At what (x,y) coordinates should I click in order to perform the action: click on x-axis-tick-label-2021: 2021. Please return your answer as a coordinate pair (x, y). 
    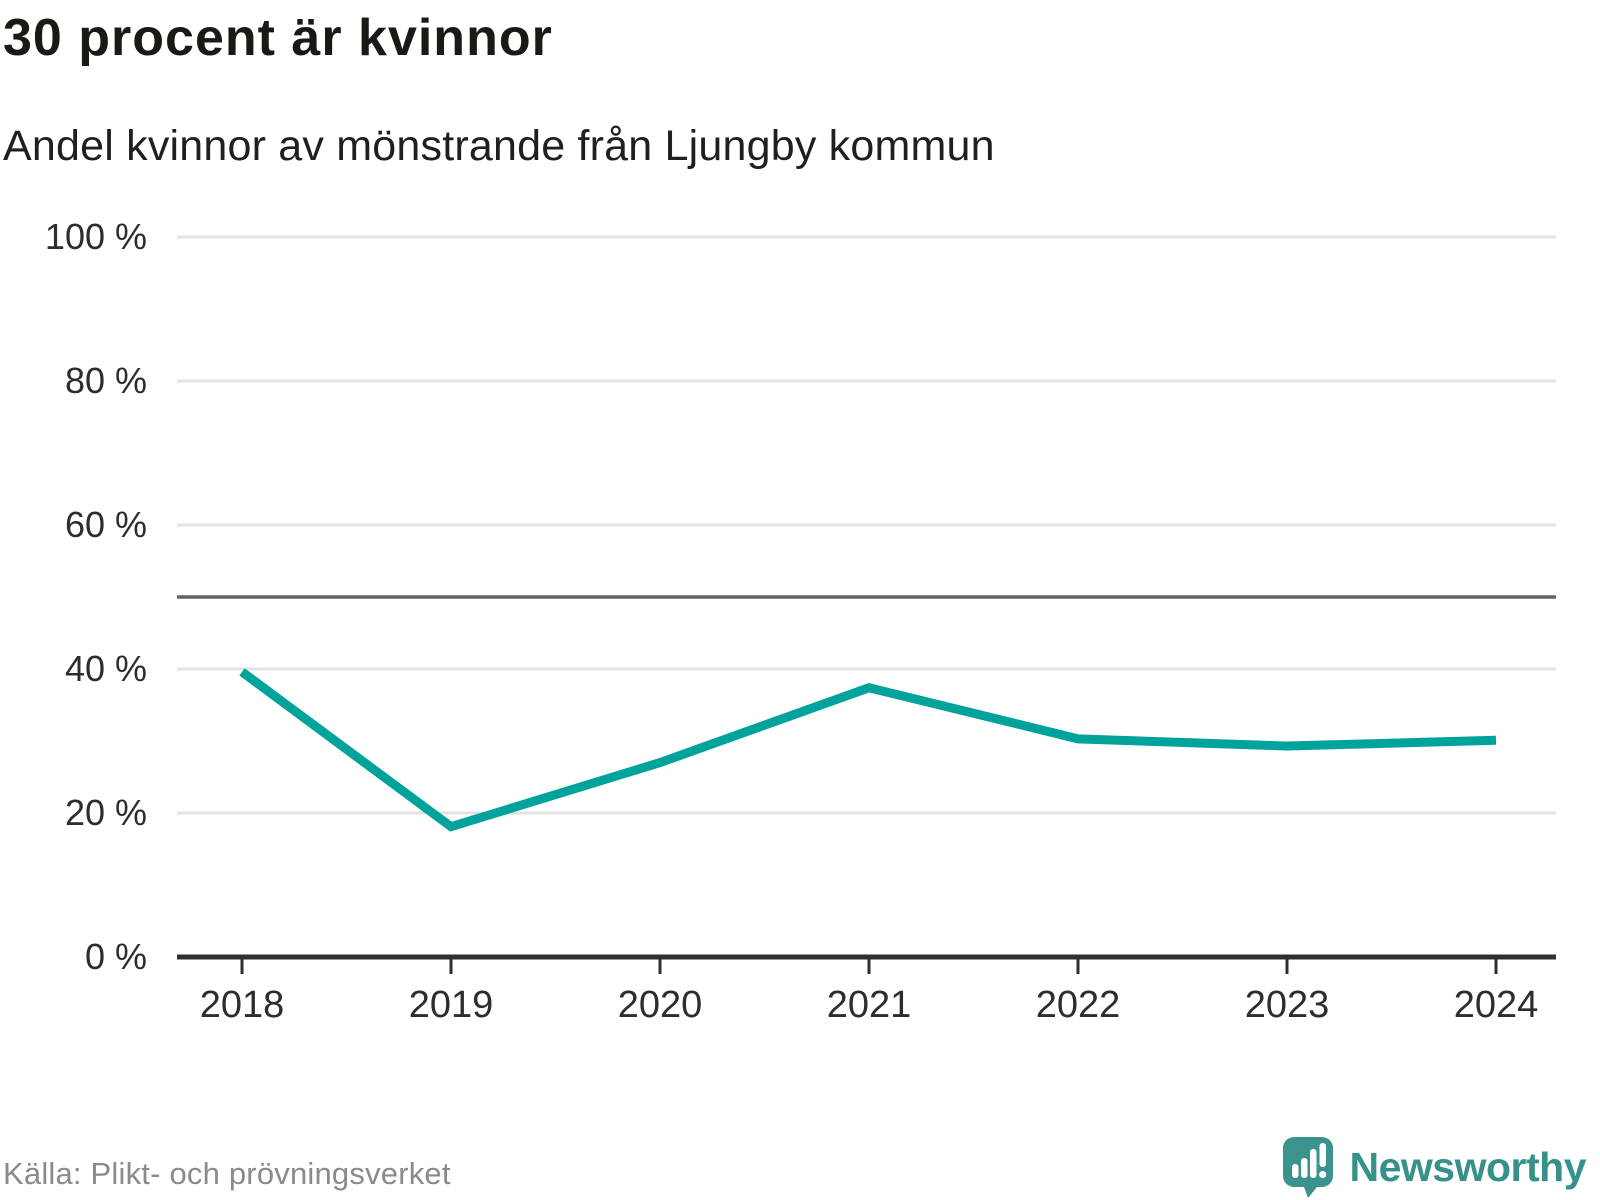
    Looking at the image, I should click on (869, 1005).